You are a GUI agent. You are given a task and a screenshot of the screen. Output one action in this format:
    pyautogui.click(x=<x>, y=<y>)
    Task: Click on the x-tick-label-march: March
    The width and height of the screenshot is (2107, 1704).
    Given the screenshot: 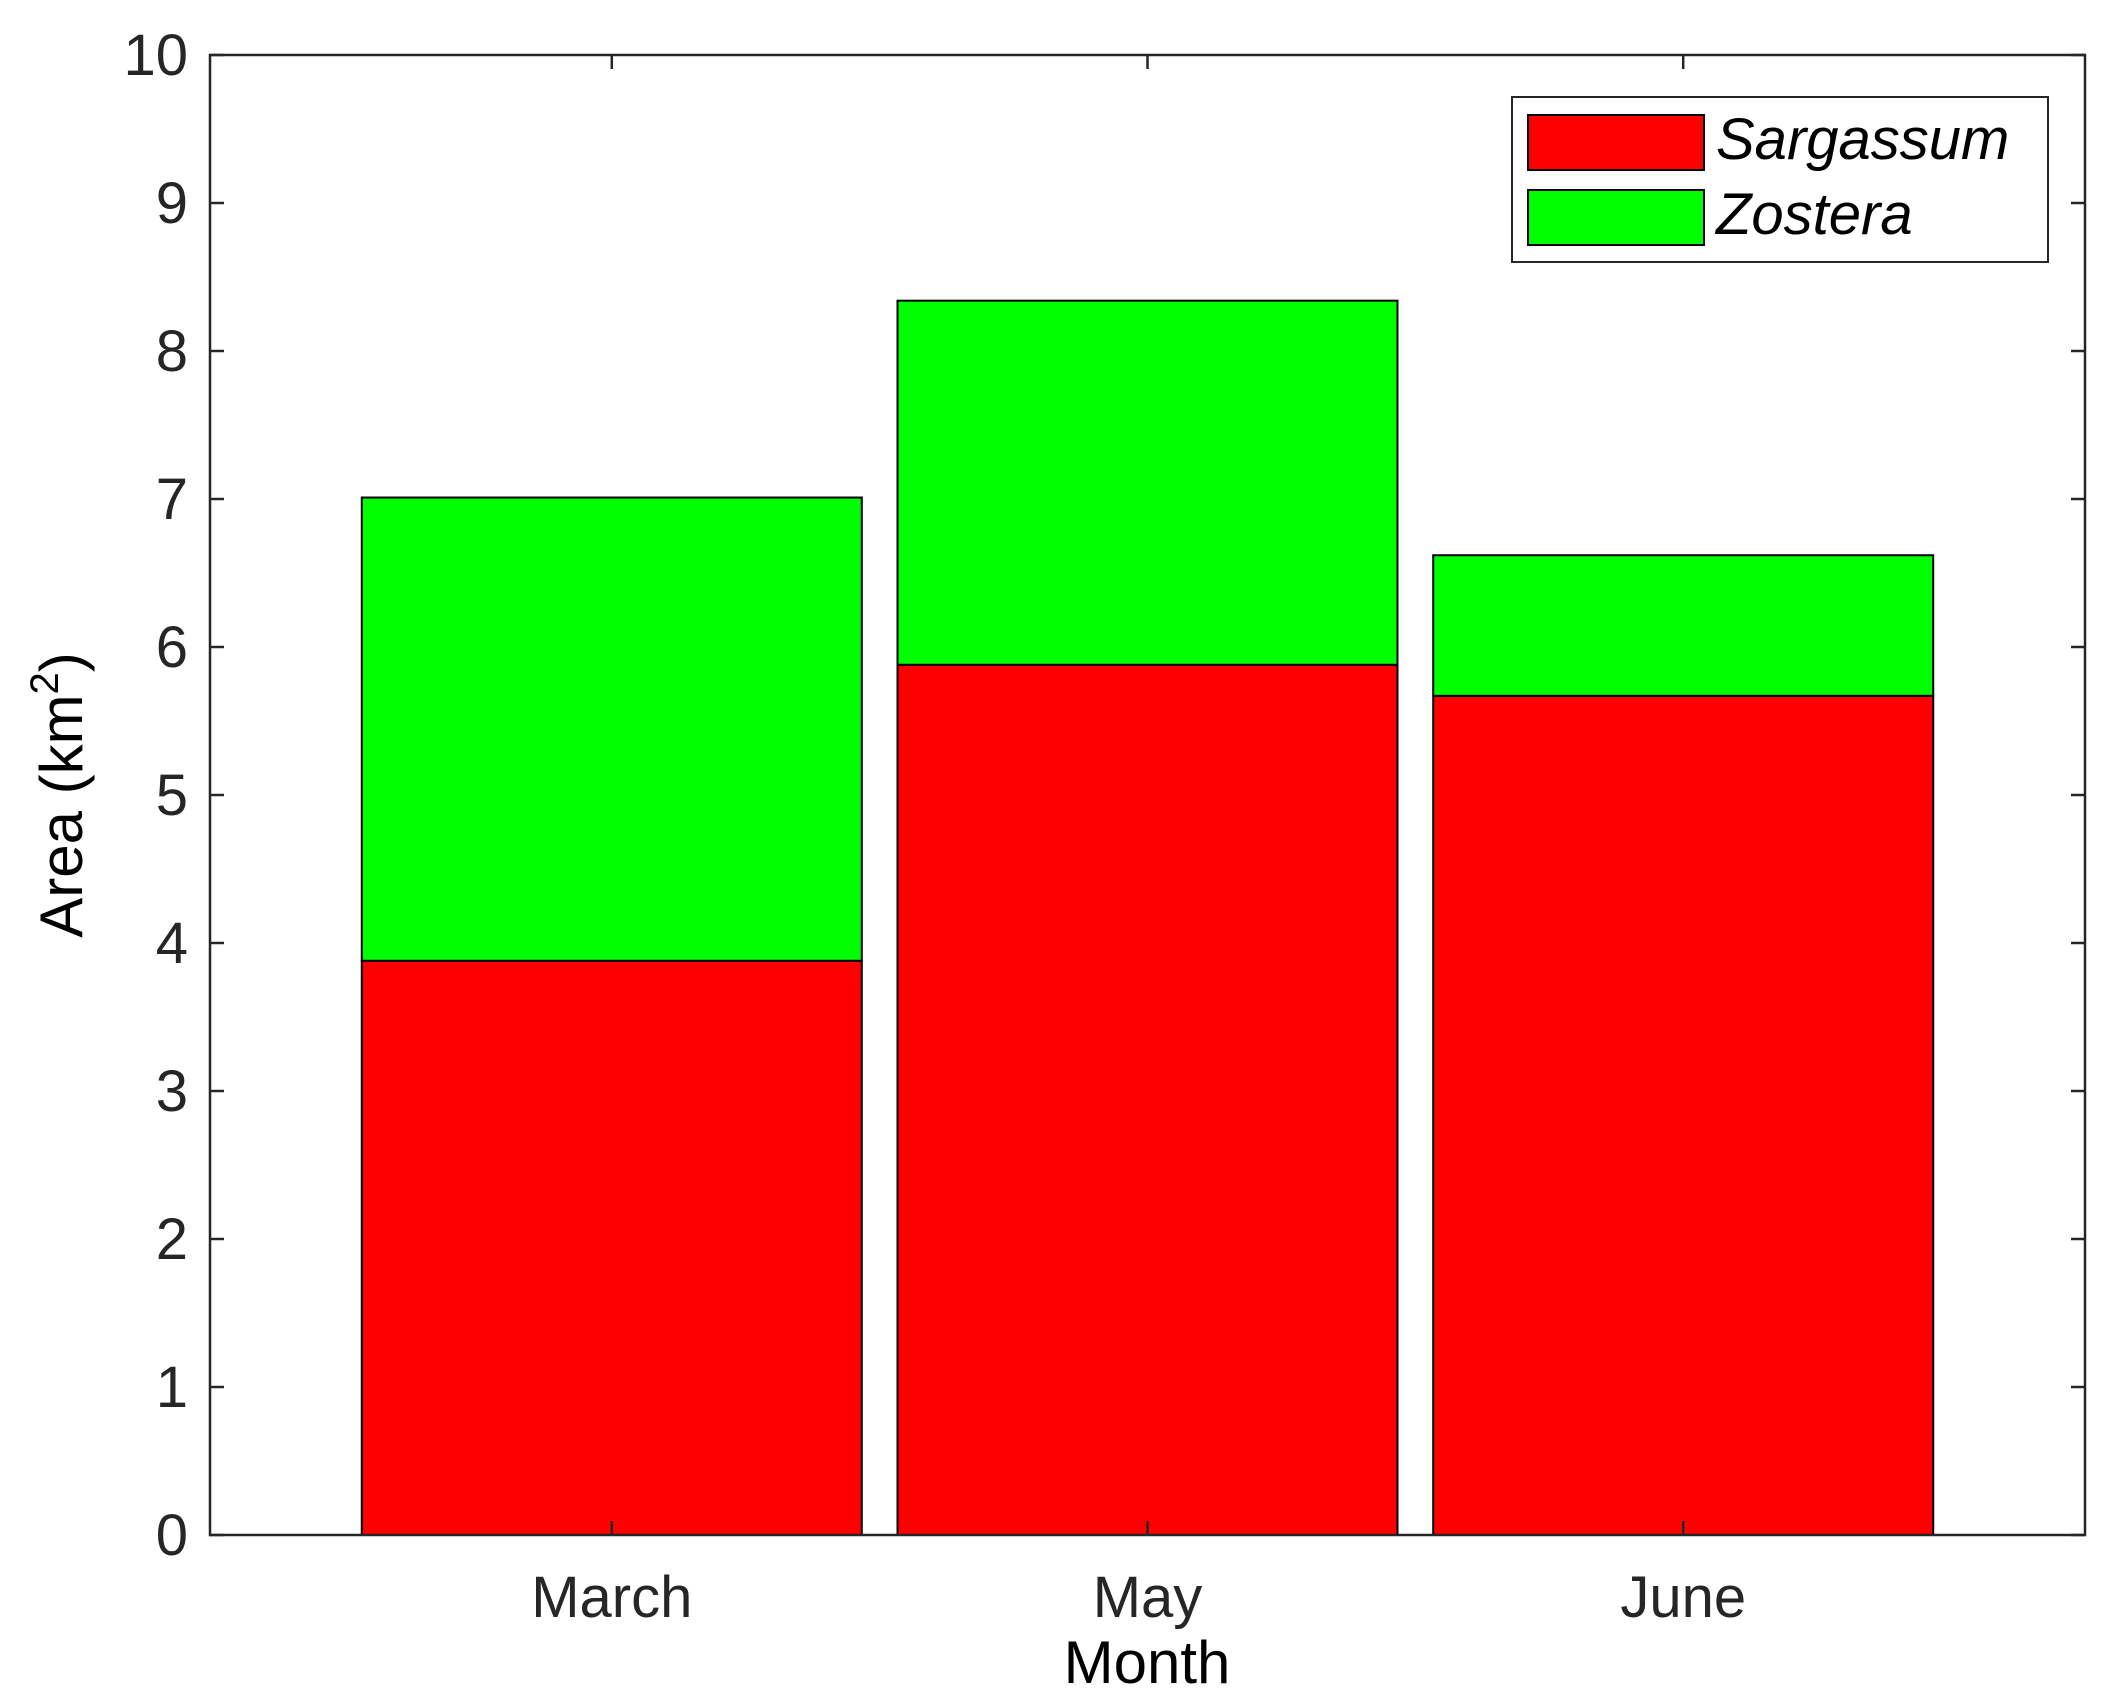 What is the action you would take?
    pyautogui.click(x=611, y=1597)
    